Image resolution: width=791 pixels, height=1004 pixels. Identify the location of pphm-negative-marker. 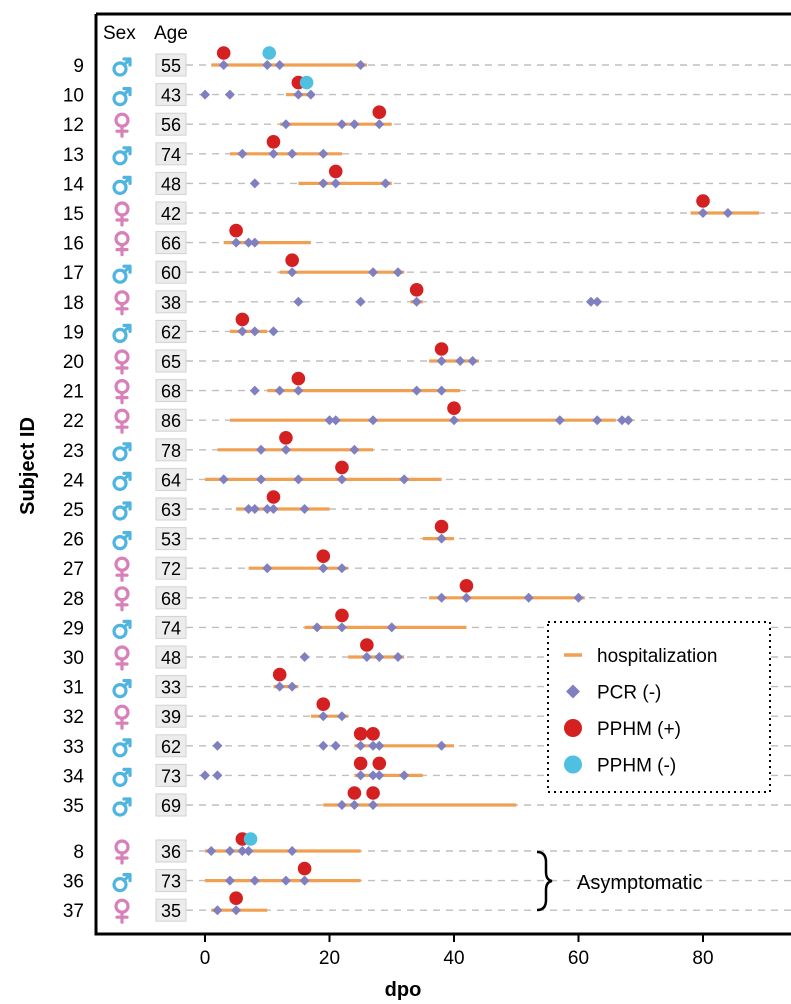
(269, 53).